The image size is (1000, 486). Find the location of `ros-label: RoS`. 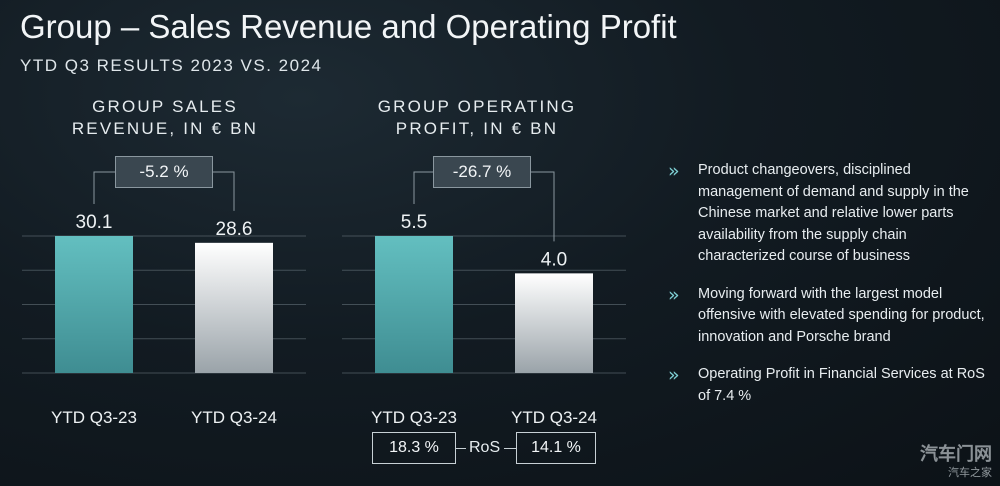

ros-label: RoS is located at coordinates (485, 447).